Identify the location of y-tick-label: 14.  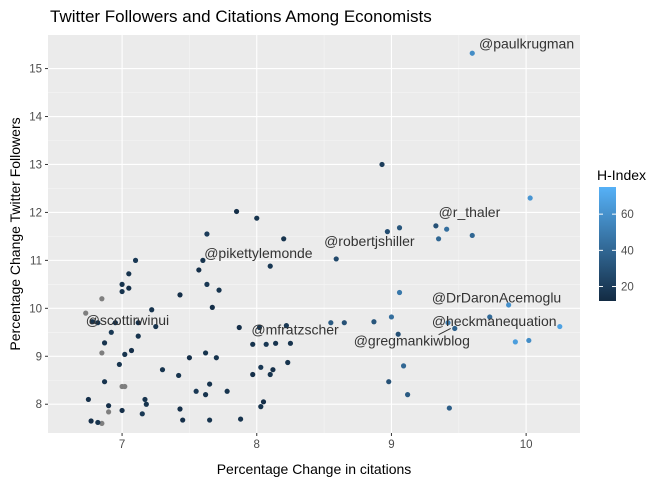
(35, 118).